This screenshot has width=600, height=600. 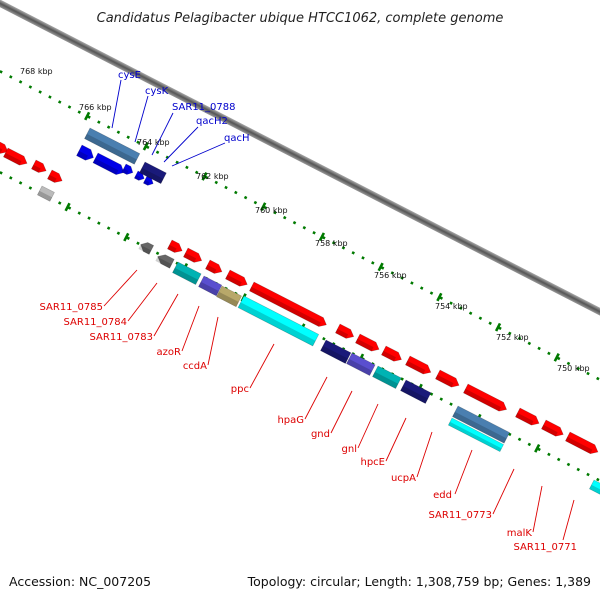 What do you see at coordinates (512, 337) in the screenshot?
I see `scale-label-752: 752 kbp` at bounding box center [512, 337].